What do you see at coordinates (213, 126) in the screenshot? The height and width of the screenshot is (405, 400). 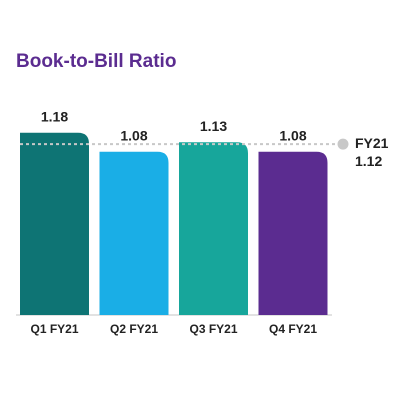 I see `value-label: 1.13` at bounding box center [213, 126].